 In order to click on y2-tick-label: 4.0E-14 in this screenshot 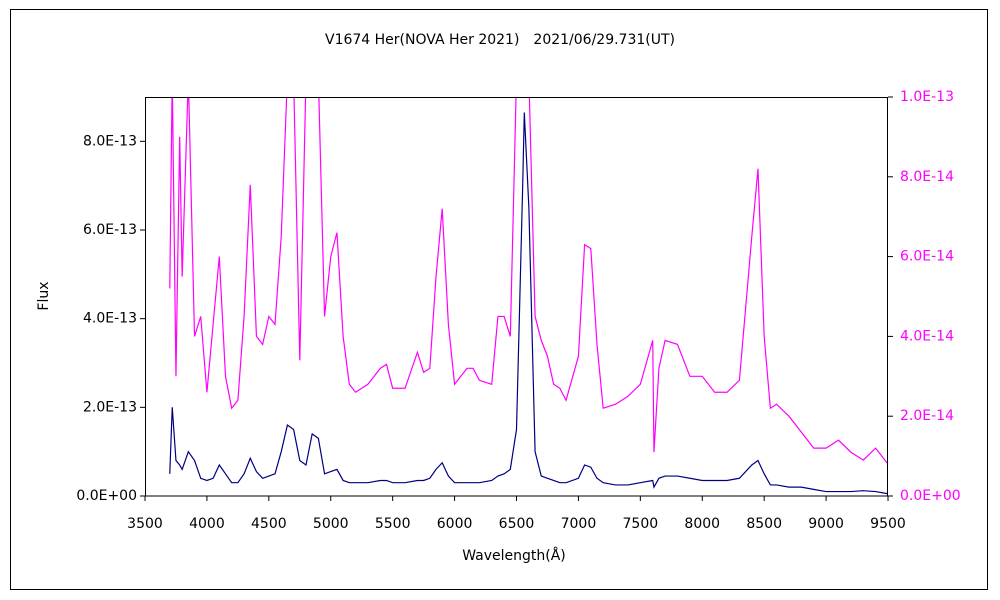, I will do `click(927, 336)`.